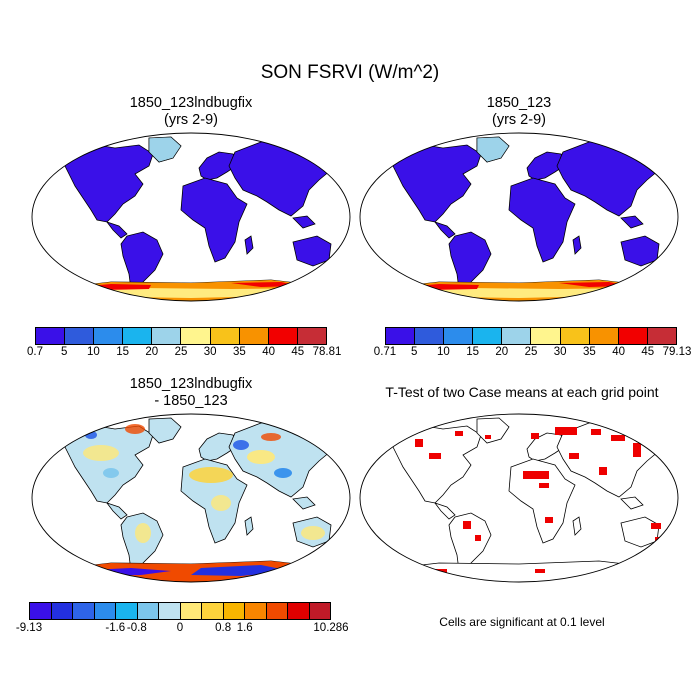 Image resolution: width=700 pixels, height=700 pixels. Describe the element at coordinates (268, 352) in the screenshot. I see `c1-tick-label: 40` at that location.